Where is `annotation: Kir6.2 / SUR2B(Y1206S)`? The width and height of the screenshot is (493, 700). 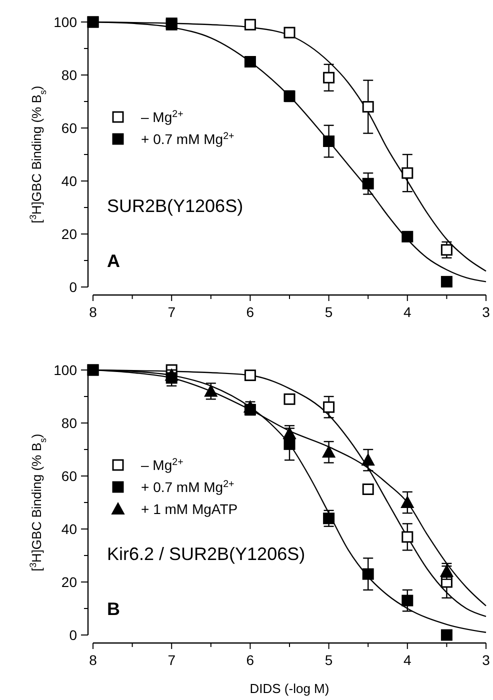 annotation: Kir6.2 / SUR2B(Y1206S) is located at coordinates (206, 554).